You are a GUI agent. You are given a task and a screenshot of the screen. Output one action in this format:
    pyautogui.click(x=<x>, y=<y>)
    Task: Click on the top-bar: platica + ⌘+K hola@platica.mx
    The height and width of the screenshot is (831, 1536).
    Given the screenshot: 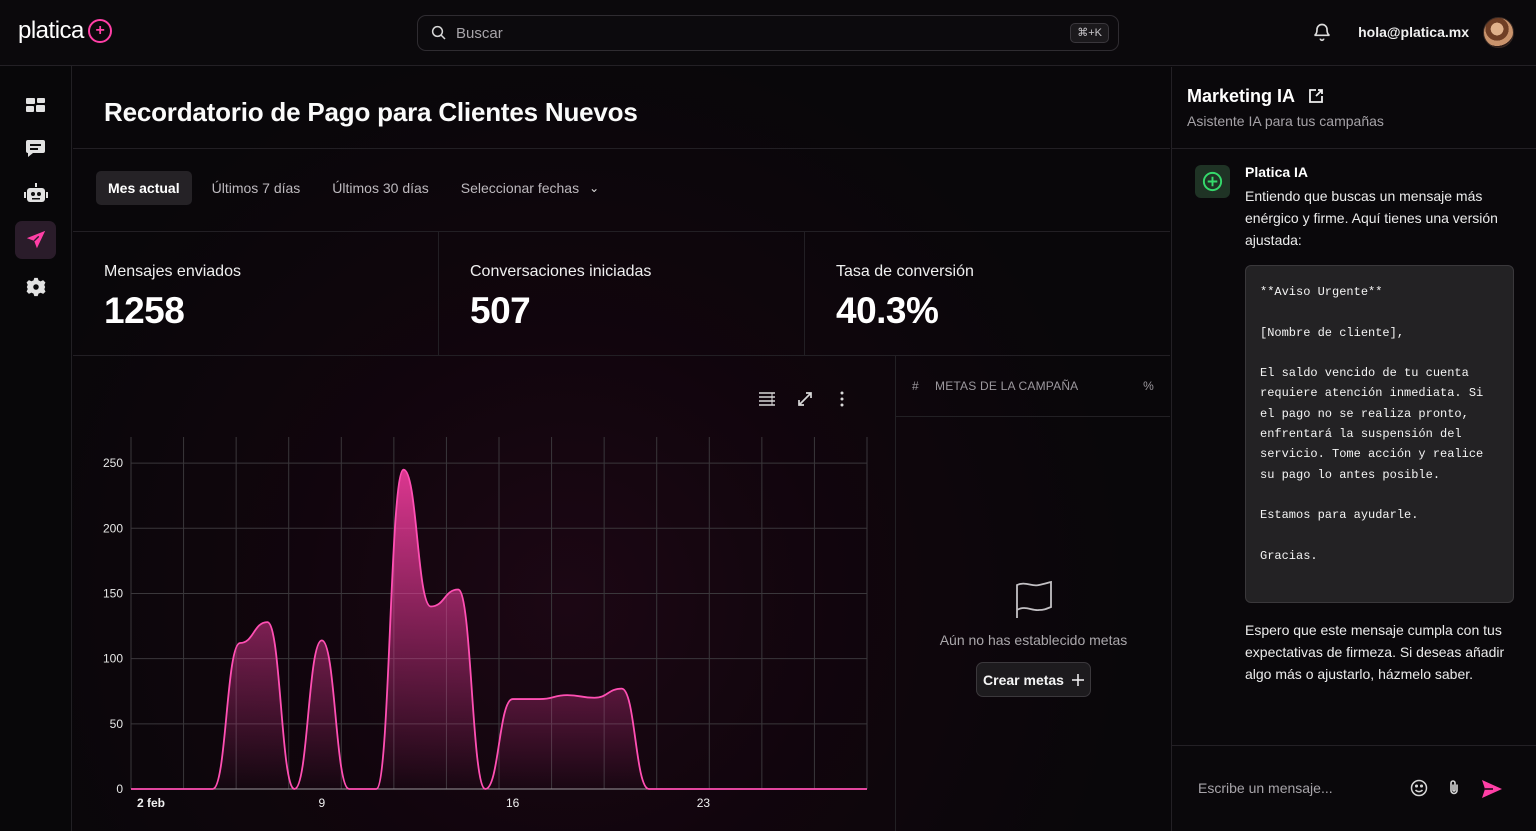 What is the action you would take?
    pyautogui.click(x=768, y=33)
    